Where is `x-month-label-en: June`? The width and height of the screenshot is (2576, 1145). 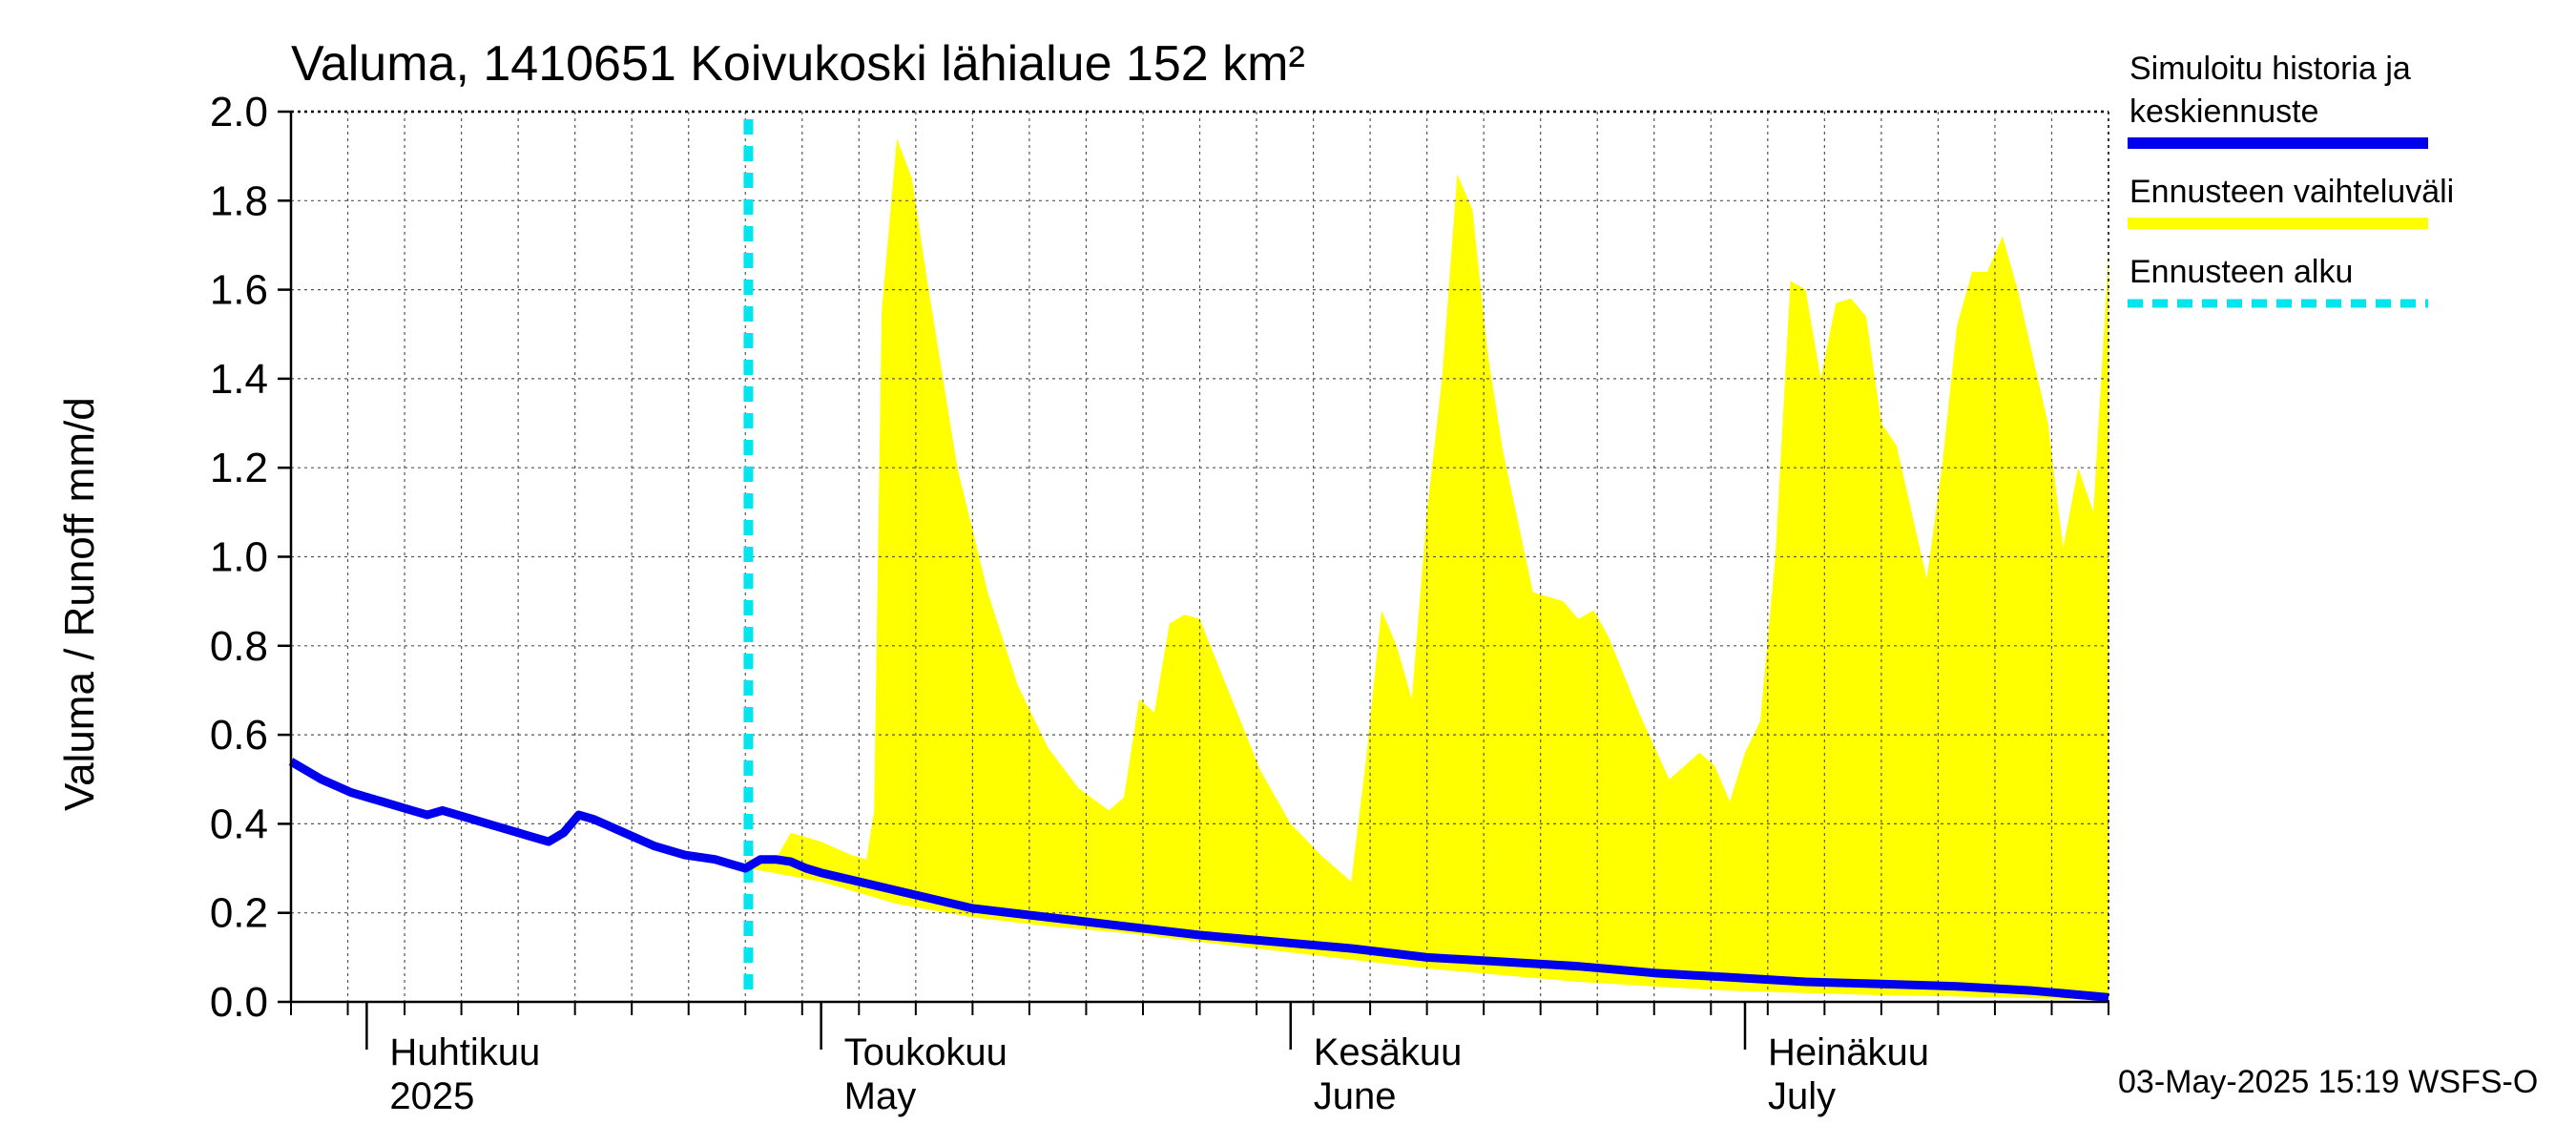 x-month-label-en: June is located at coordinates (1355, 1096).